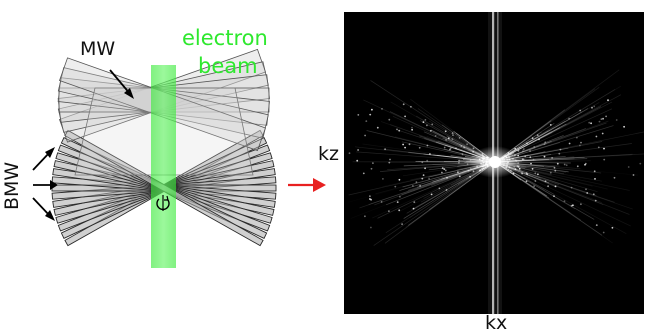 Image resolution: width=646 pixels, height=334 pixels. I want to click on mw-label: MW, so click(97, 49).